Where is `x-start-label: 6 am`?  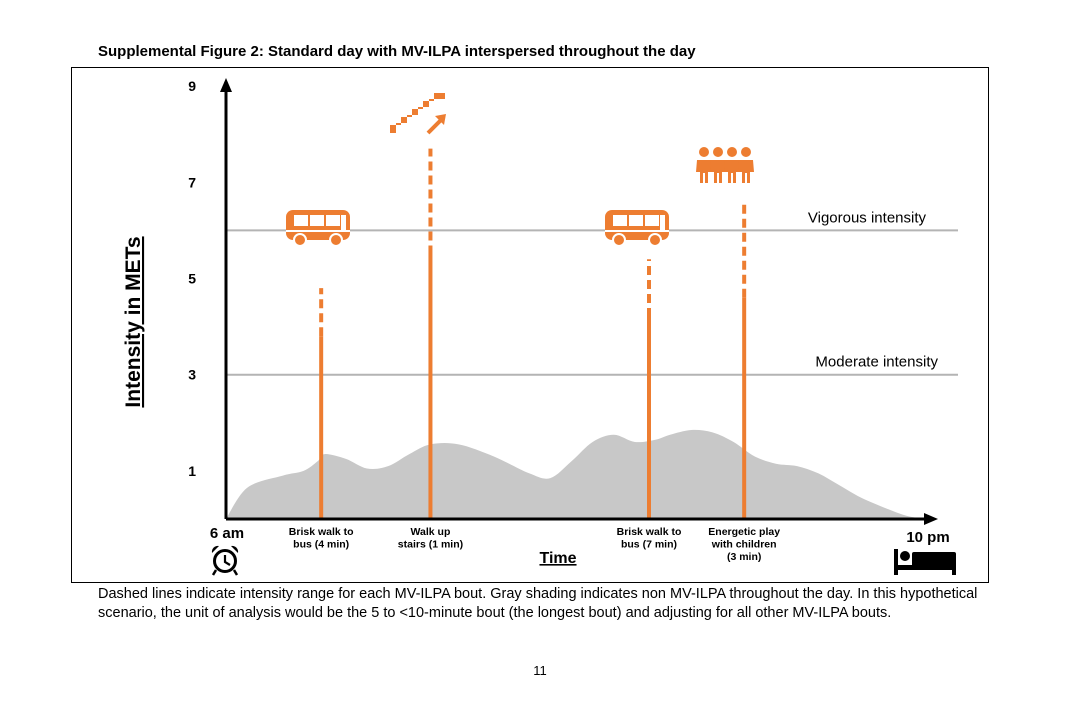 x-start-label: 6 am is located at coordinates (227, 533).